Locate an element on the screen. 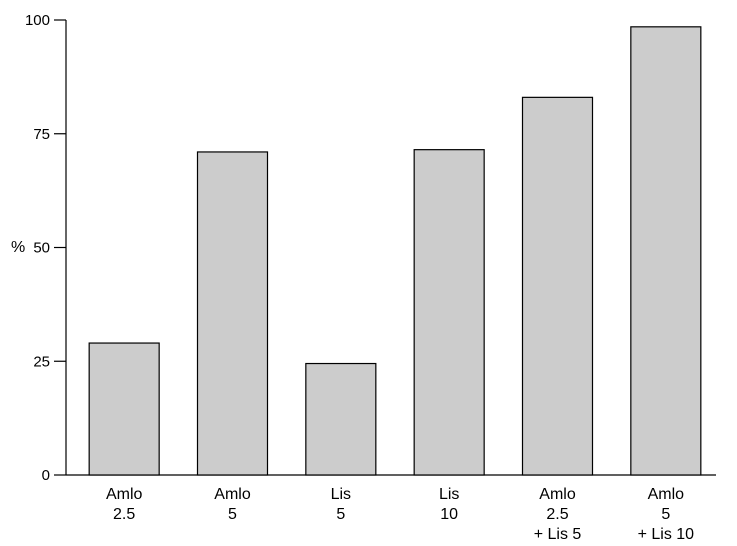 This screenshot has height=546, width=737. x-tick-label: Amlo 5 is located at coordinates (232, 504).